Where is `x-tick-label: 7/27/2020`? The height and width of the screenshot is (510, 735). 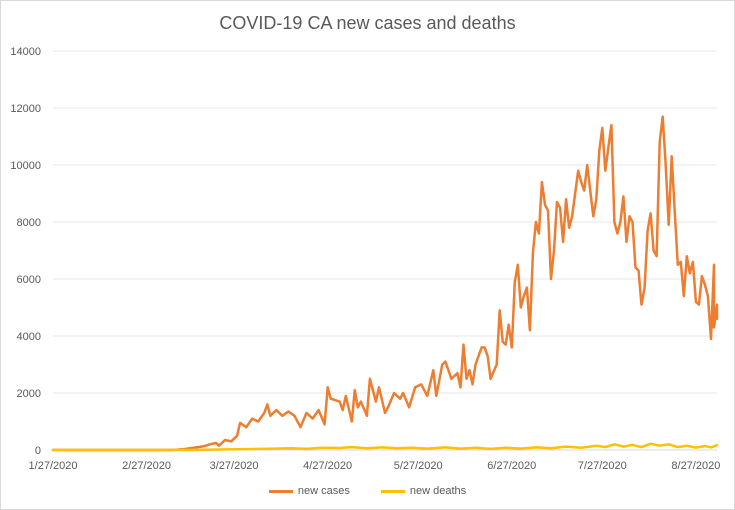 x-tick-label: 7/27/2020 is located at coordinates (602, 466).